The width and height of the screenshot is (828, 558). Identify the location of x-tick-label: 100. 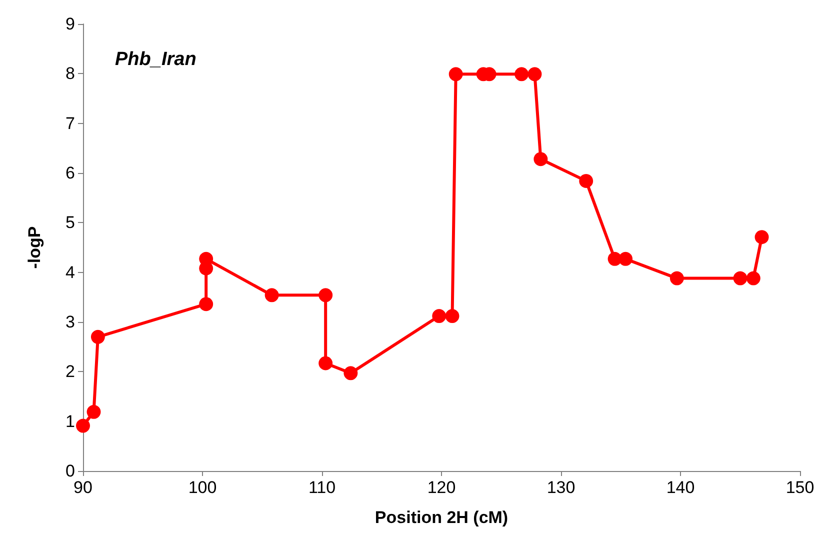
(202, 487).